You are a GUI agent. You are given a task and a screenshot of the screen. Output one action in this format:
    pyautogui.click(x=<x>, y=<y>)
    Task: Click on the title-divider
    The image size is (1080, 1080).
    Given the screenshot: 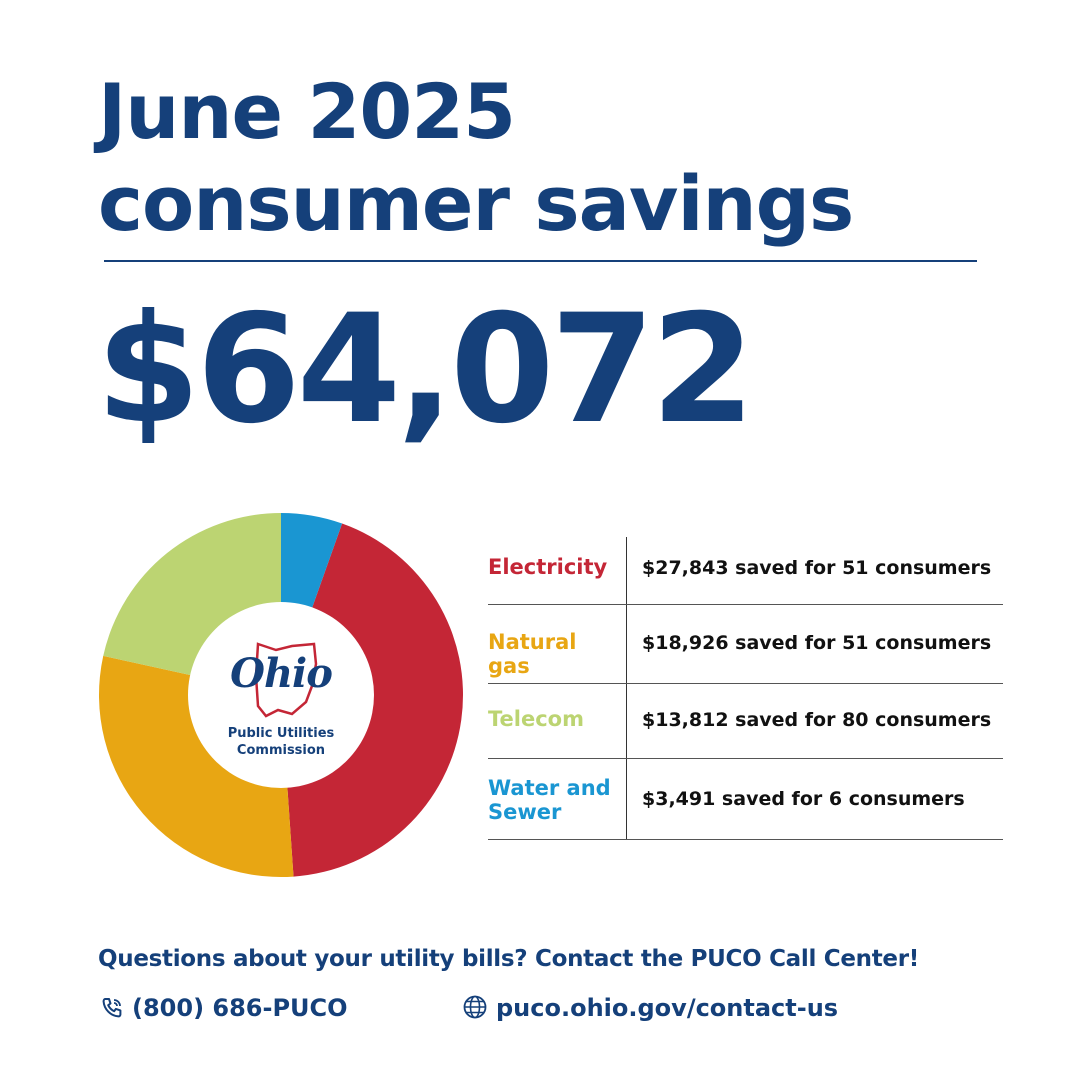 What is the action you would take?
    pyautogui.click(x=540, y=261)
    